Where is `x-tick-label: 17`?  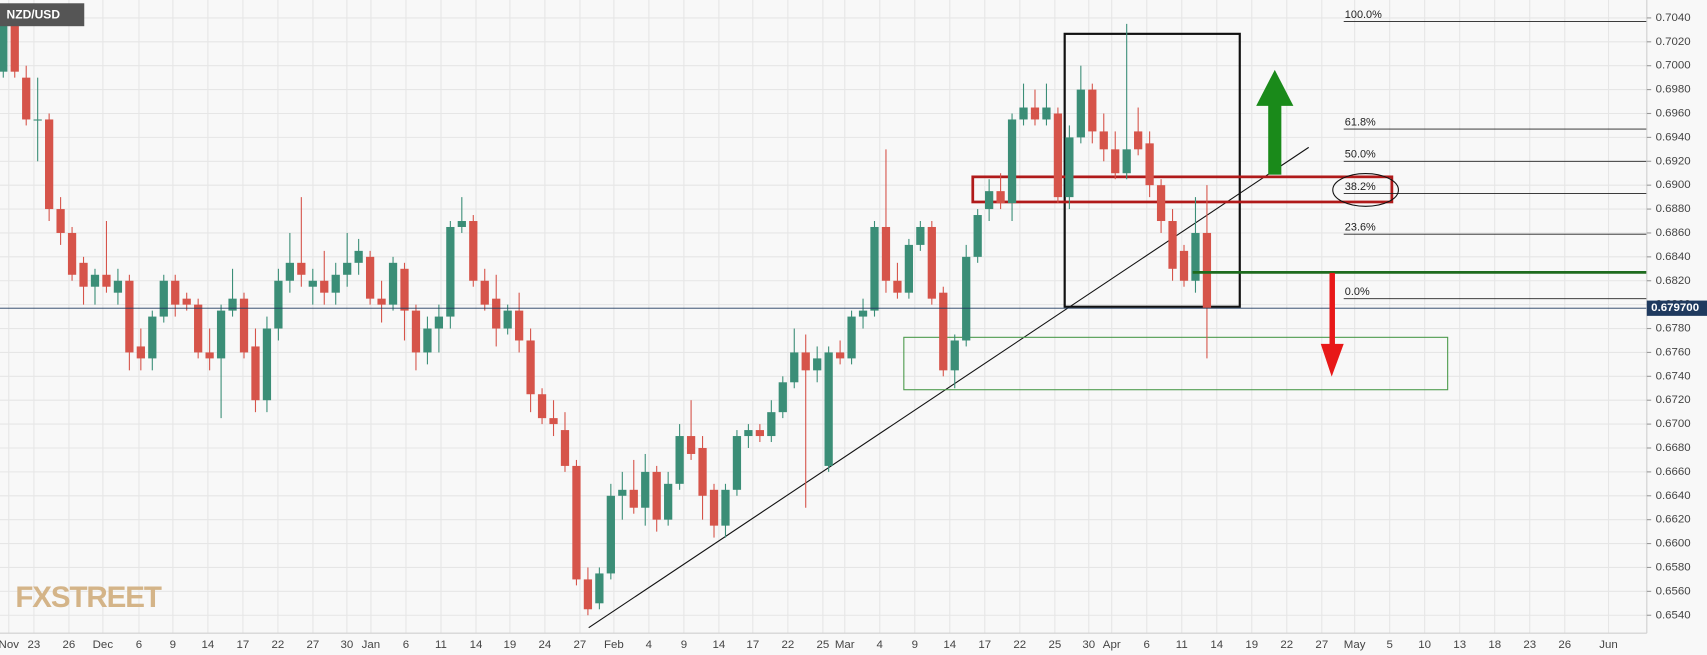
x-tick-label: 17 is located at coordinates (243, 645).